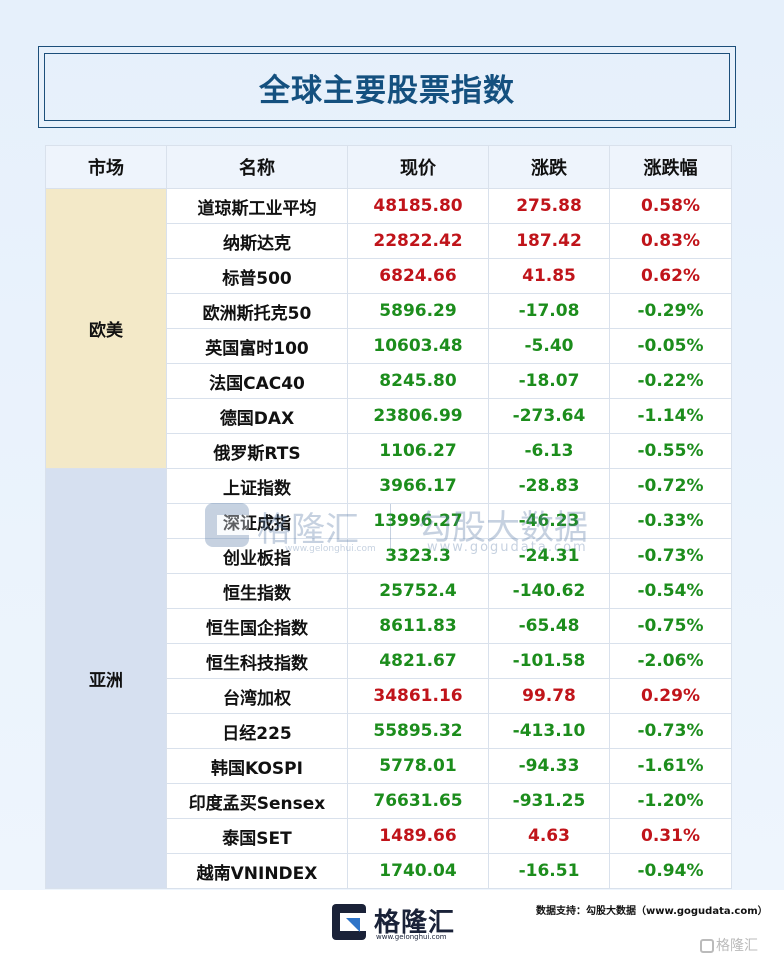 The image size is (784, 964). What do you see at coordinates (418, 696) in the screenshot?
I see `price-cell: 34861.16` at bounding box center [418, 696].